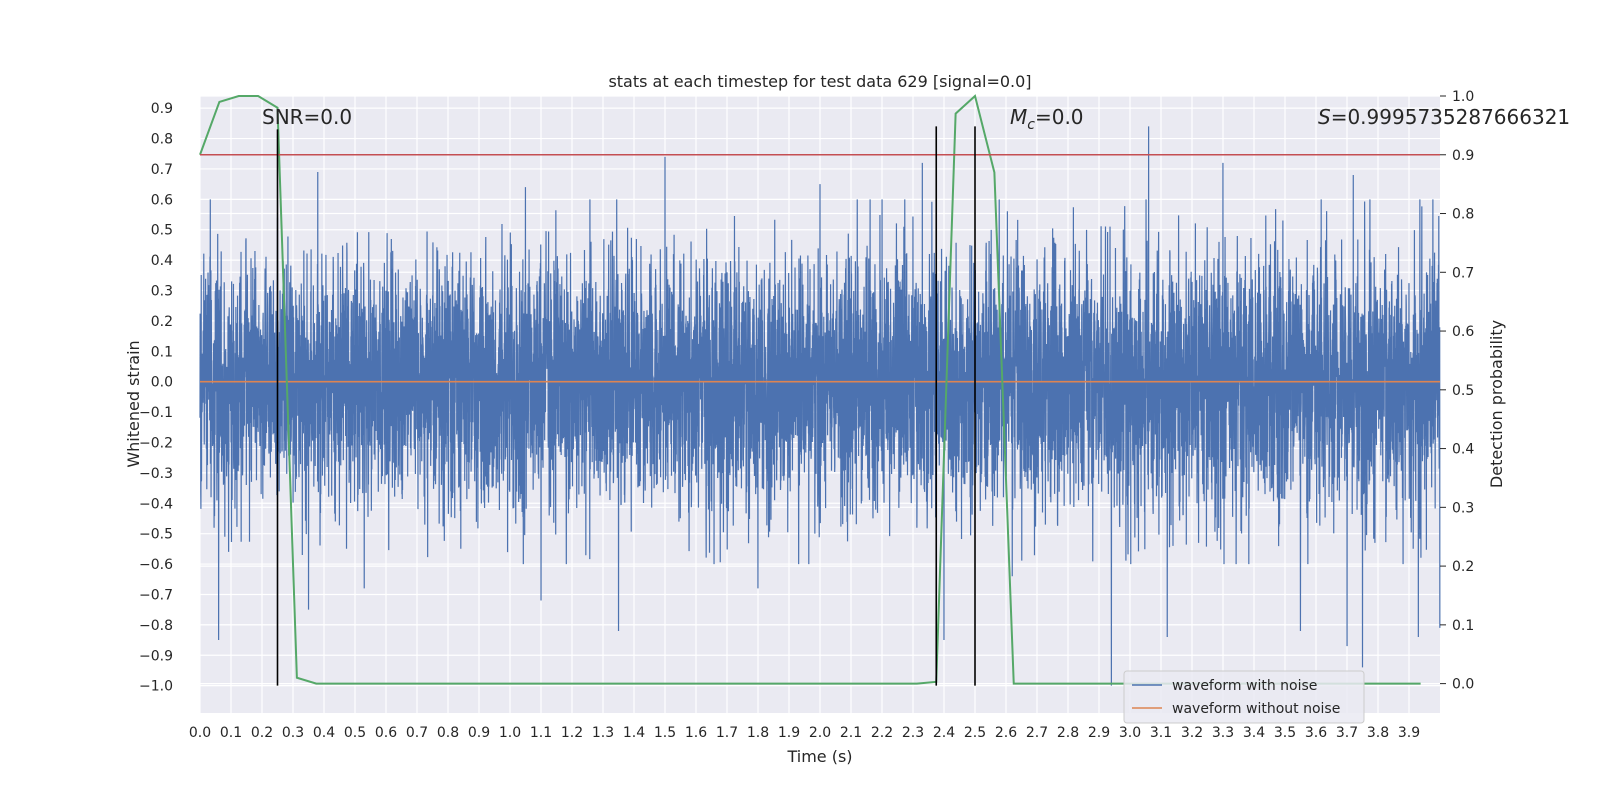 This screenshot has width=1600, height=800. I want to click on x-tick-label: 2.7, so click(1037, 733).